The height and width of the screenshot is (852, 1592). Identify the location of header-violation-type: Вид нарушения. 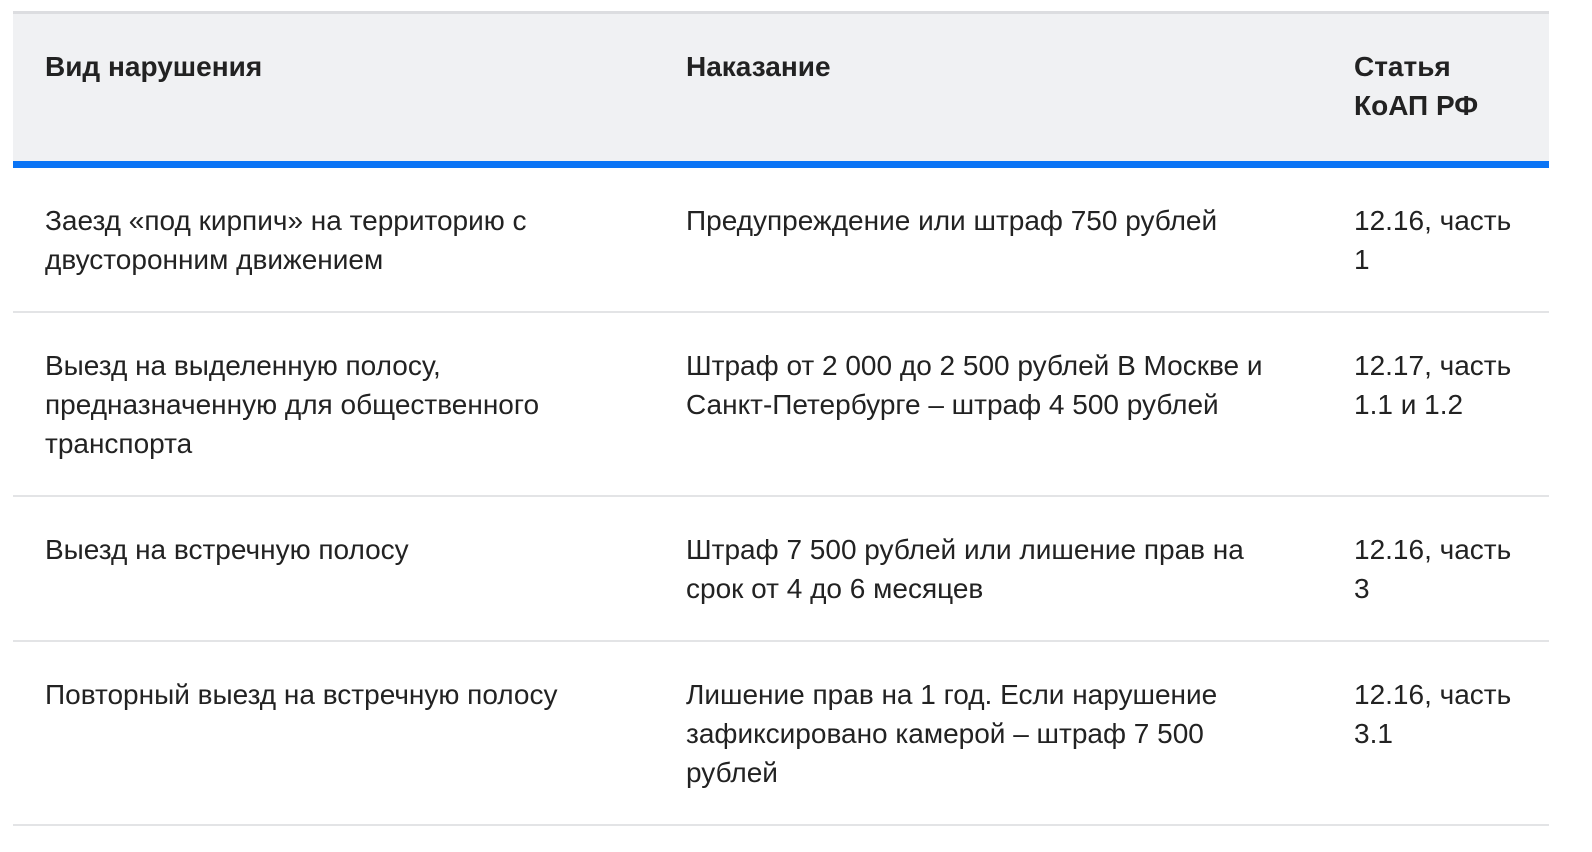
(154, 66).